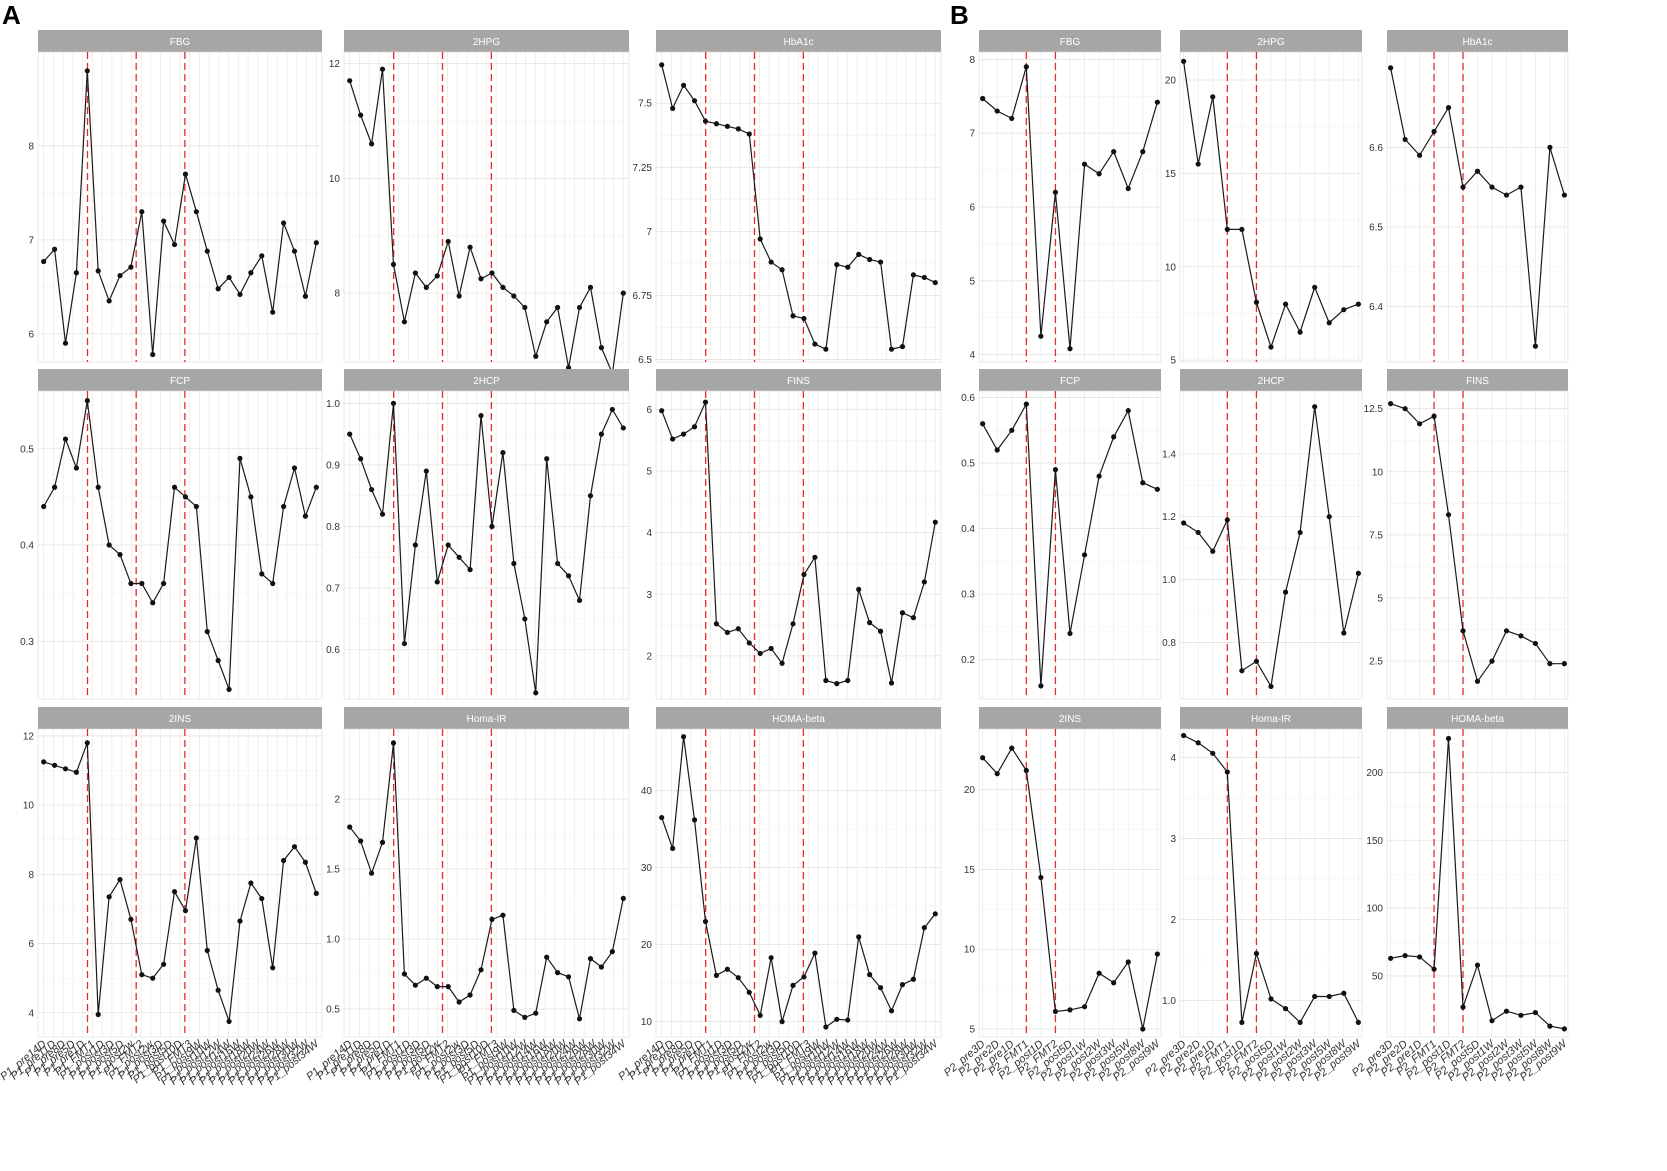 Image resolution: width=1667 pixels, height=1171 pixels. I want to click on facet-title: FBG, so click(1070, 42).